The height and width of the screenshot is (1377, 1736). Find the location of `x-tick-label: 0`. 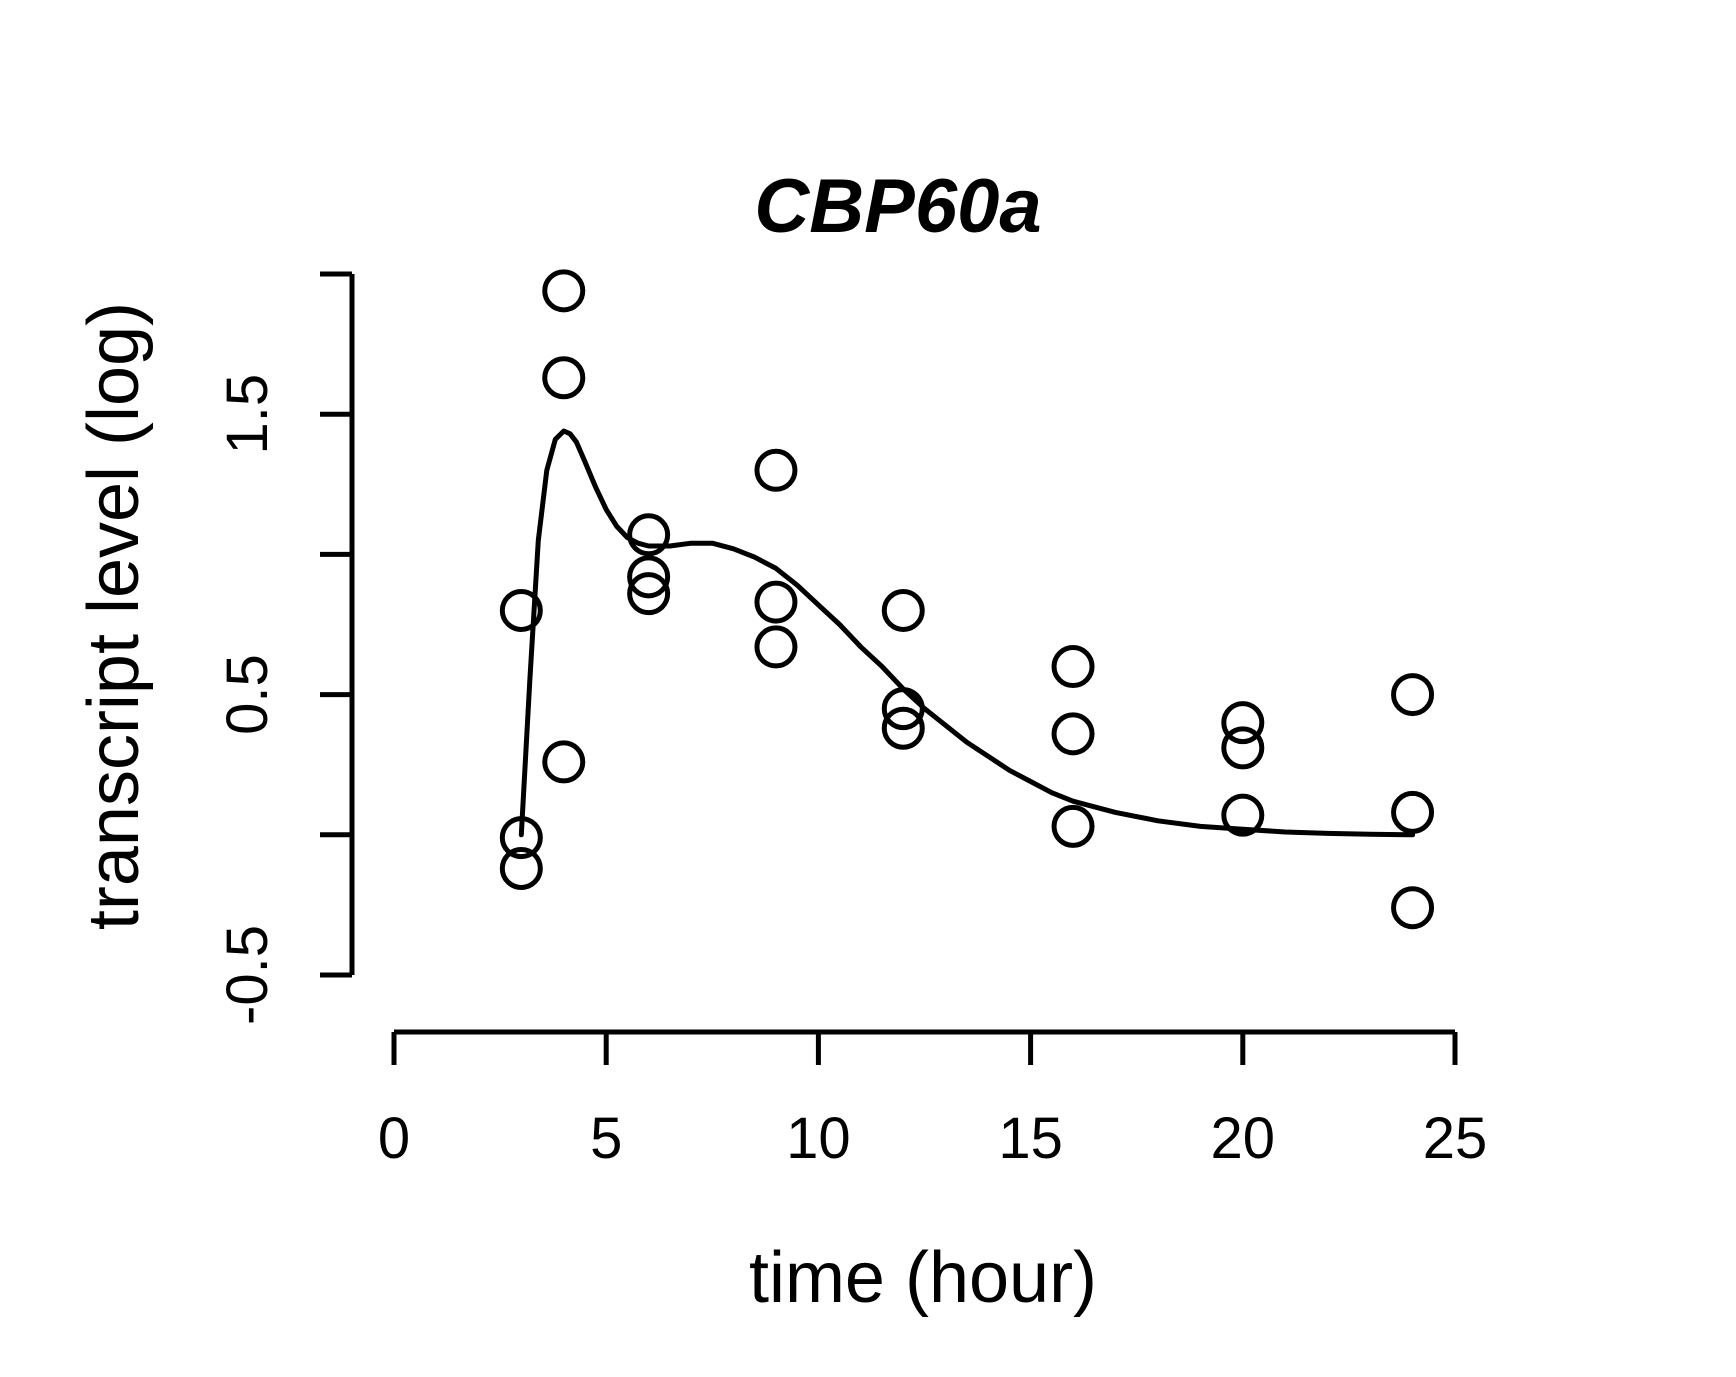

x-tick-label: 0 is located at coordinates (394, 1138).